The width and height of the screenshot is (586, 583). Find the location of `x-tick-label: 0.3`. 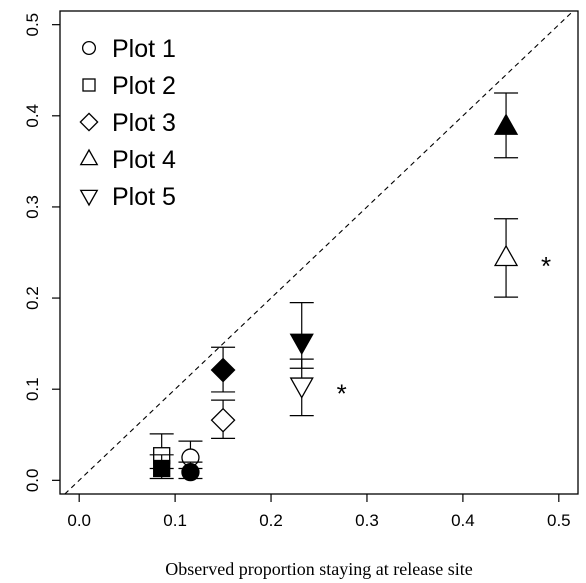

x-tick-label: 0.3 is located at coordinates (367, 520).